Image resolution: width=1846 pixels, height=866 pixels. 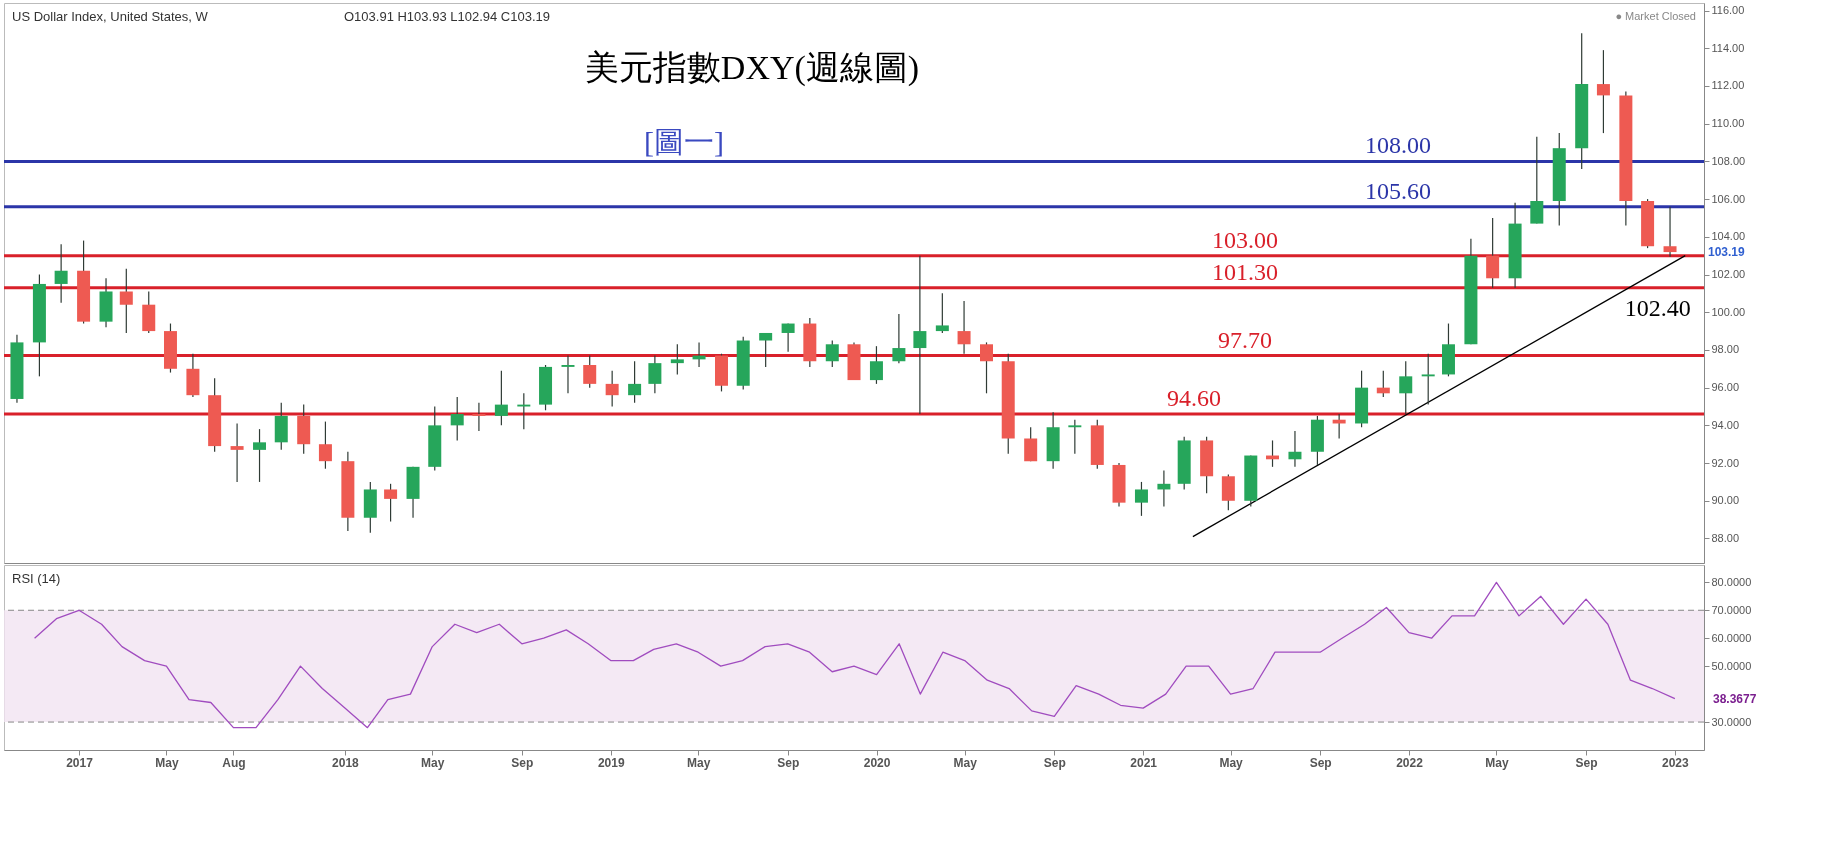 What do you see at coordinates (1728, 10) in the screenshot?
I see `y-tick-label: 116.00` at bounding box center [1728, 10].